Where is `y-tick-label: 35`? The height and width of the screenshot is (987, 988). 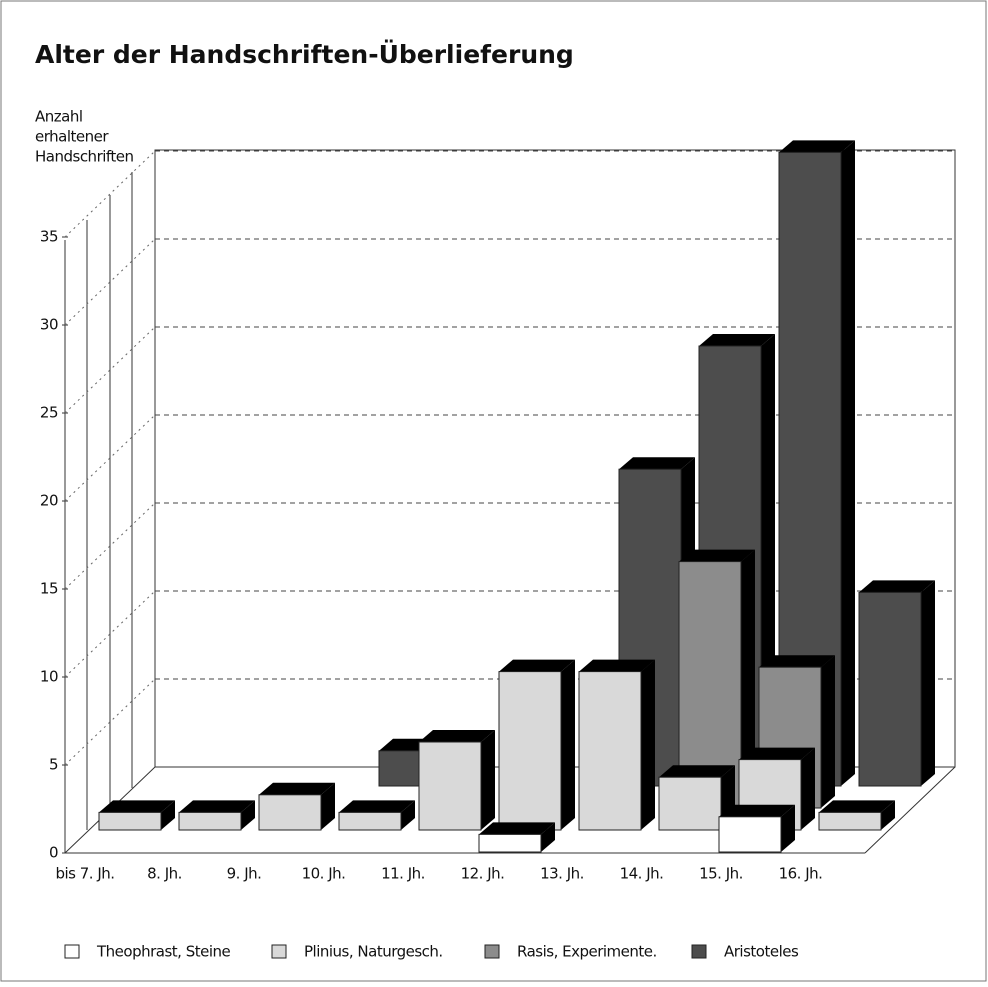
y-tick-label: 35 is located at coordinates (49, 237).